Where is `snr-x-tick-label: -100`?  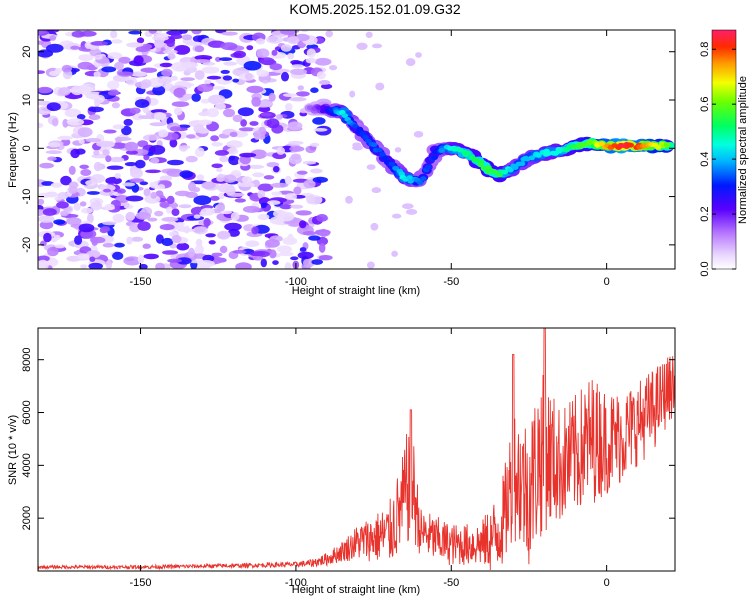 snr-x-tick-label: -100 is located at coordinates (296, 583).